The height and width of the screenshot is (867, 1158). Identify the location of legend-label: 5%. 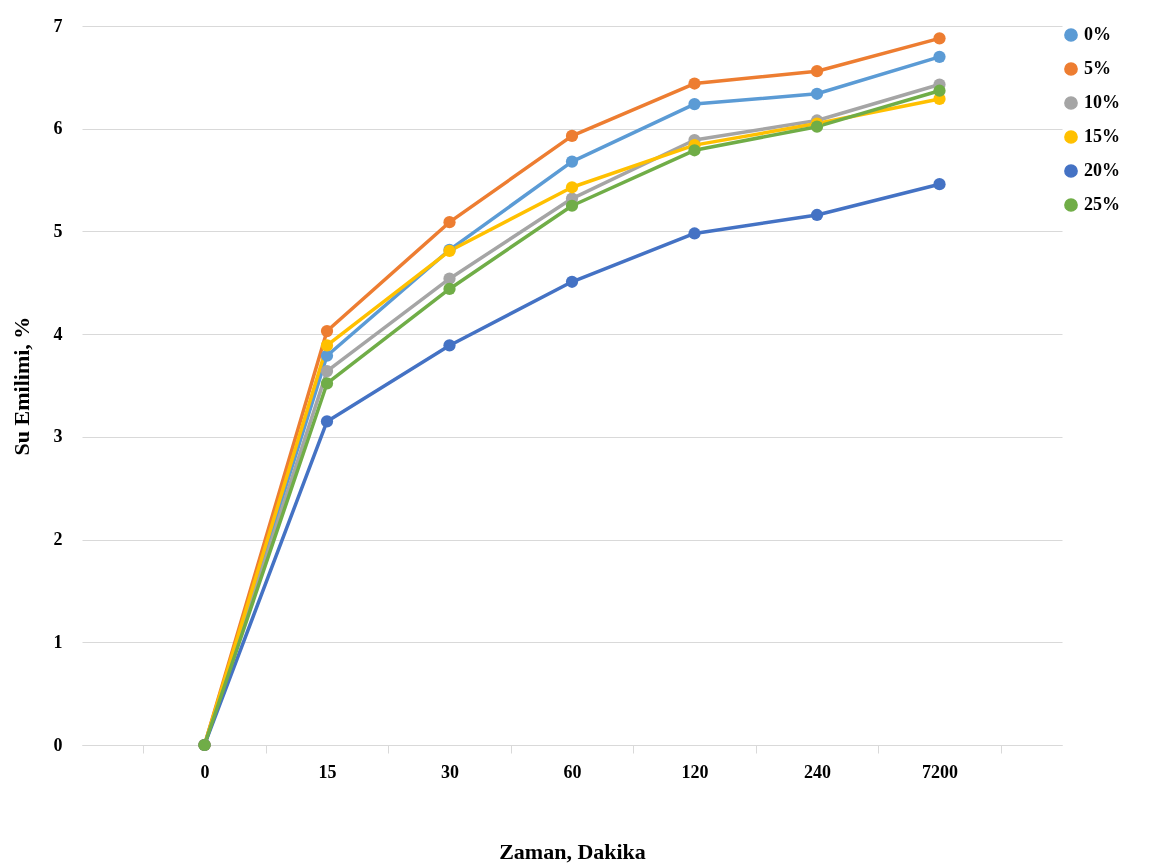
(1097, 68).